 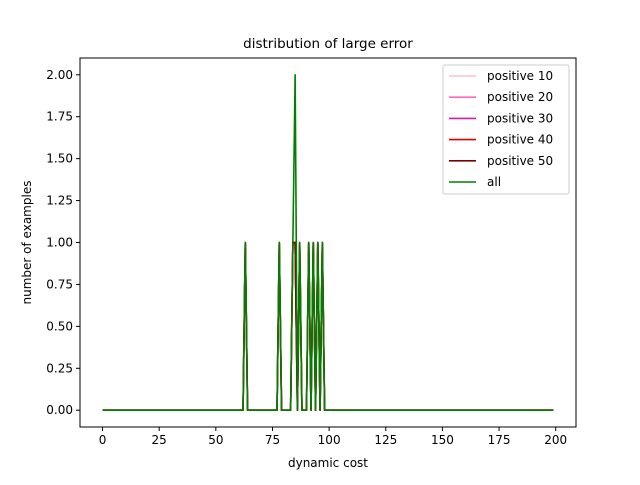 What do you see at coordinates (59, 410) in the screenshot?
I see `y-tick-label: 0.00` at bounding box center [59, 410].